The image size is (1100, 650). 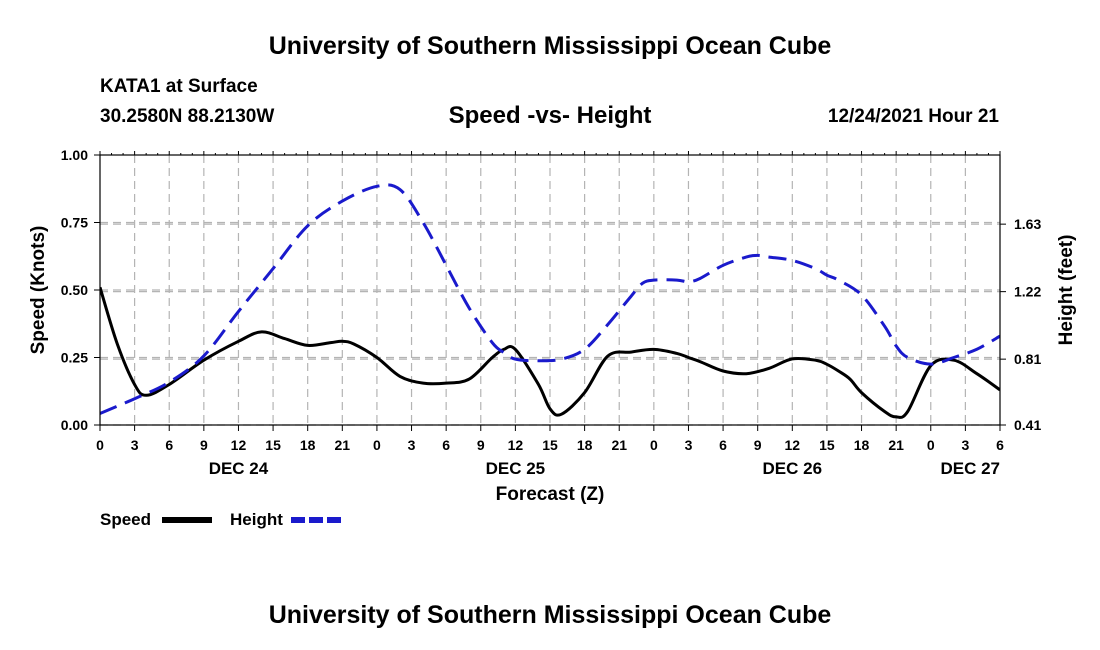 I want to click on day-label: DEC 25, so click(x=516, y=468).